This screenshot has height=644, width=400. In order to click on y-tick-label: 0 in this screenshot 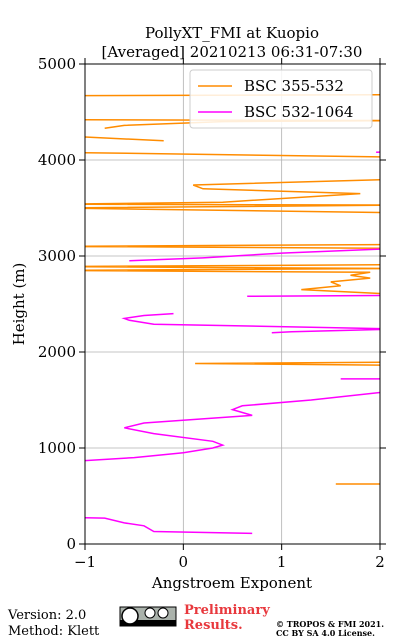, I will do `click(71, 544)`.